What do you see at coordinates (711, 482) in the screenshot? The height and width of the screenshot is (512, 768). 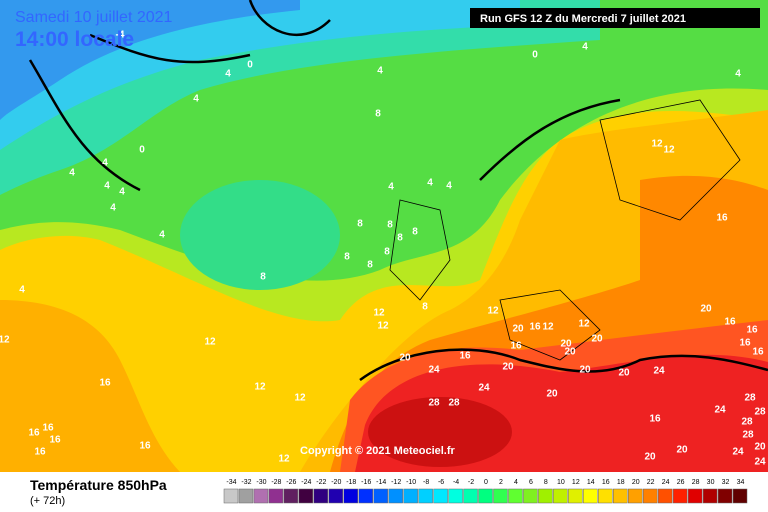 I see `scale-label: 30` at bounding box center [711, 482].